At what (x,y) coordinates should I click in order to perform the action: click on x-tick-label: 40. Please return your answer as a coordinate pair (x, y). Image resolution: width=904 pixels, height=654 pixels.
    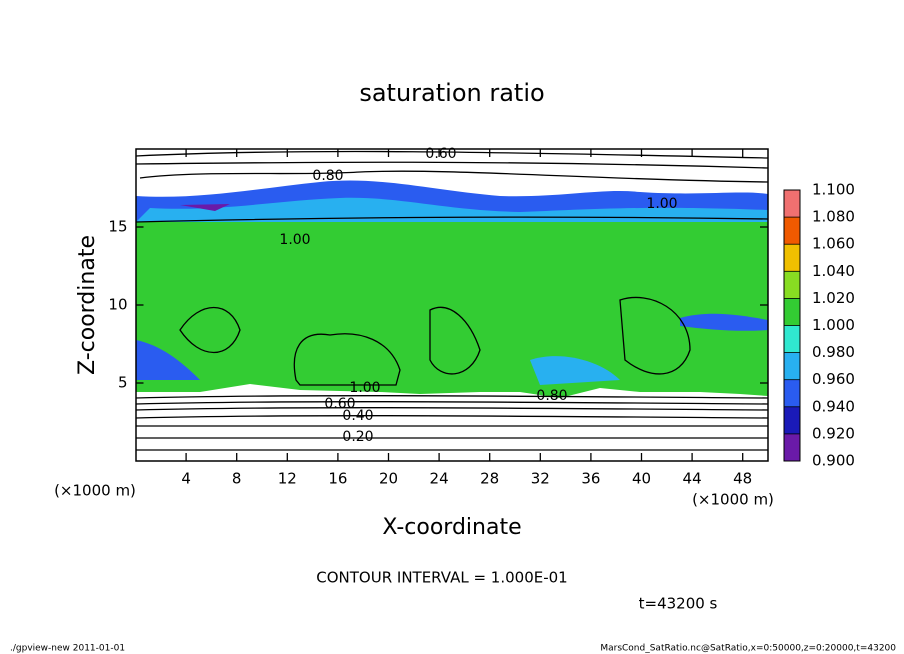
    Looking at the image, I should click on (641, 479).